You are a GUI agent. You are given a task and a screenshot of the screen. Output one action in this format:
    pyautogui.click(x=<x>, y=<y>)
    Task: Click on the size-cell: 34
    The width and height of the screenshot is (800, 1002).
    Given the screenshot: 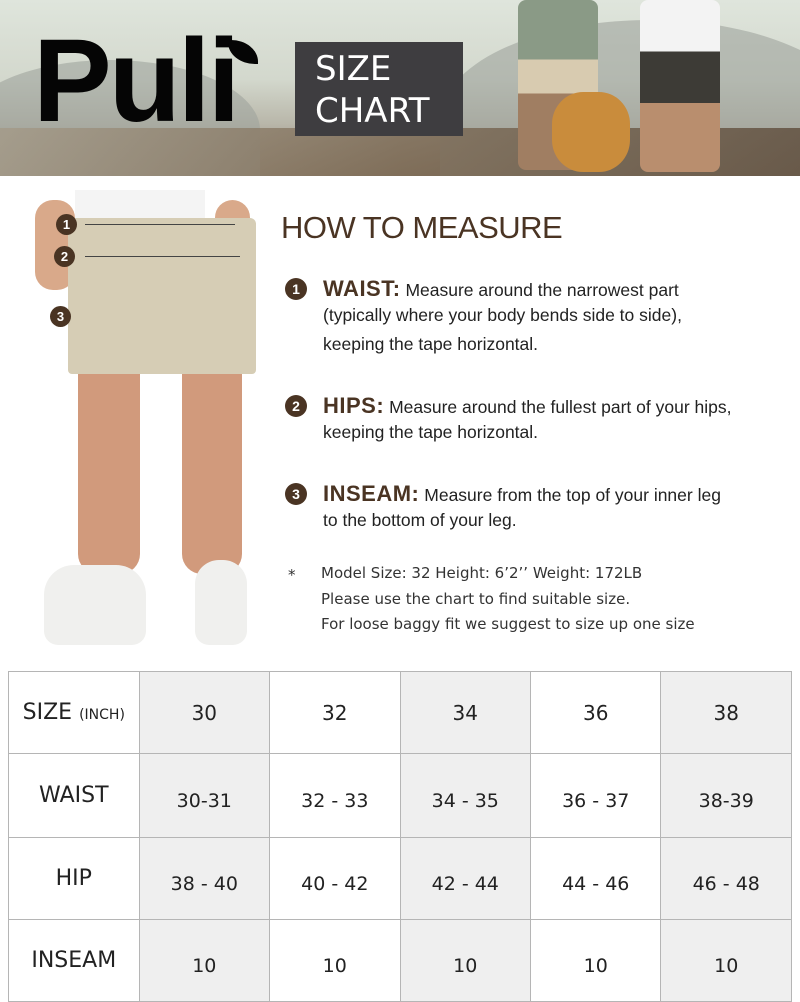 What is the action you would take?
    pyautogui.click(x=465, y=712)
    